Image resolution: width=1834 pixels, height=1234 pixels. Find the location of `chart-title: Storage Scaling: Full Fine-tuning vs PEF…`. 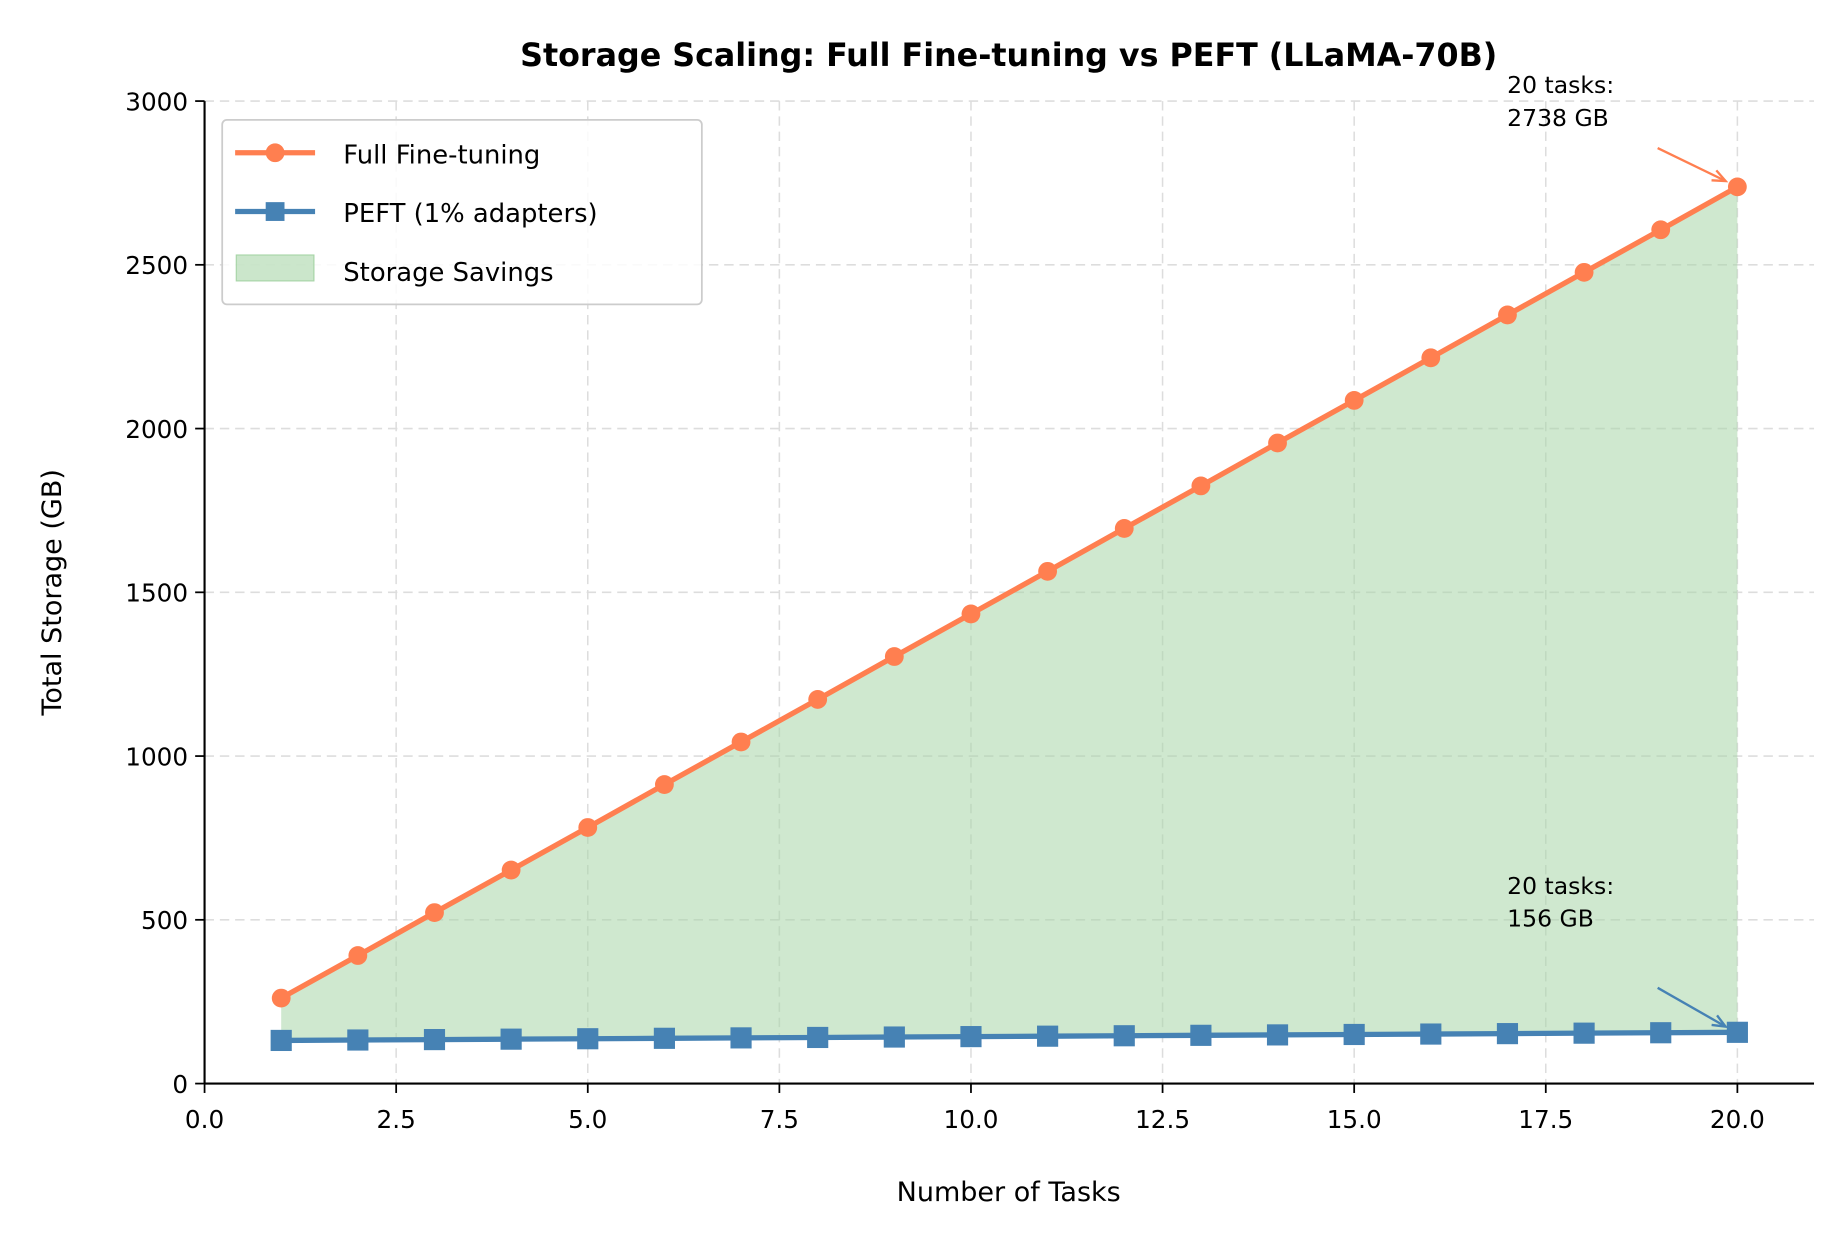

chart-title: Storage Scaling: Full Fine-tuning vs PEF… is located at coordinates (1008, 56).